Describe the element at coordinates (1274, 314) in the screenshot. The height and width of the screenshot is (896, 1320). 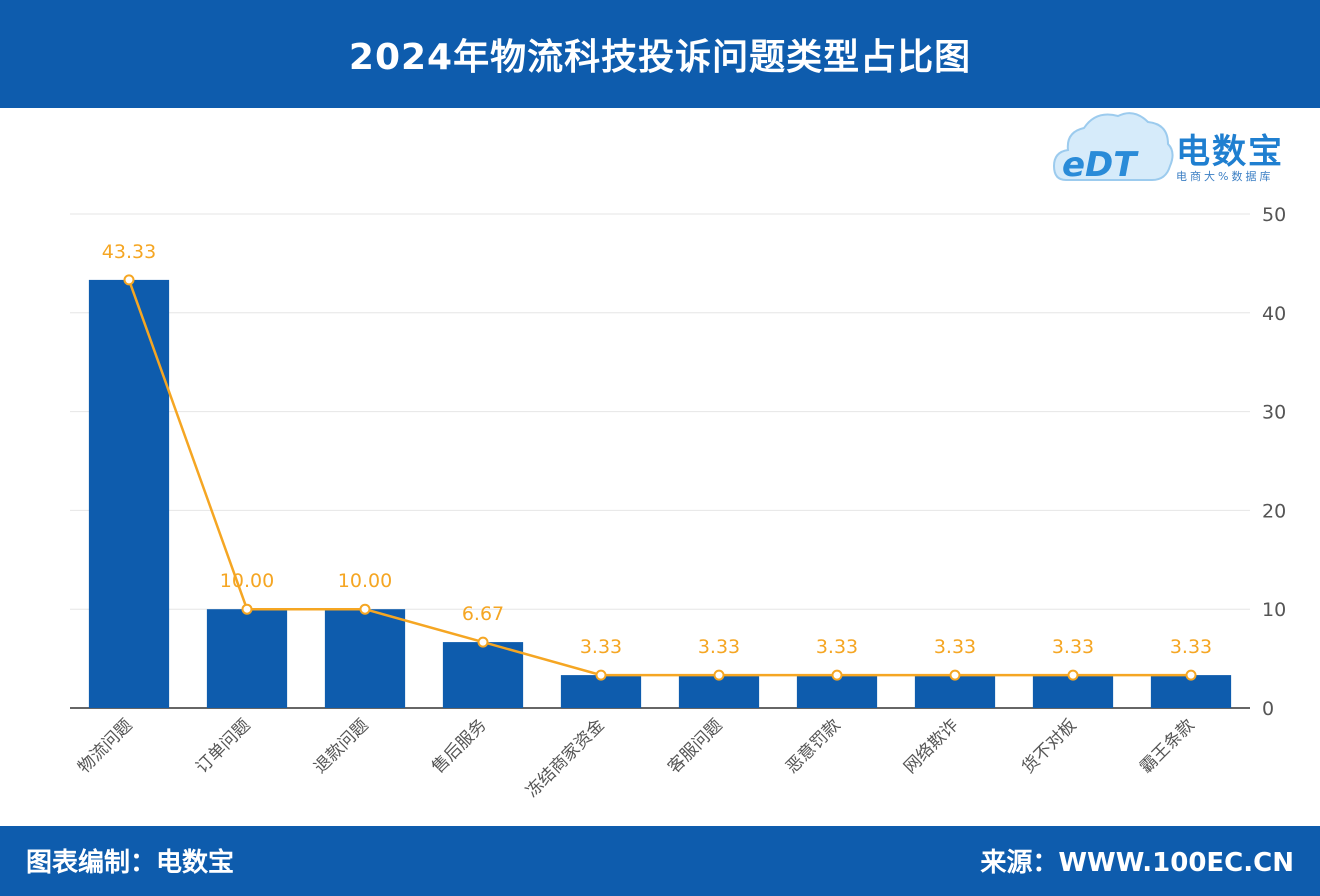
I see `y-tick-label: 40` at that location.